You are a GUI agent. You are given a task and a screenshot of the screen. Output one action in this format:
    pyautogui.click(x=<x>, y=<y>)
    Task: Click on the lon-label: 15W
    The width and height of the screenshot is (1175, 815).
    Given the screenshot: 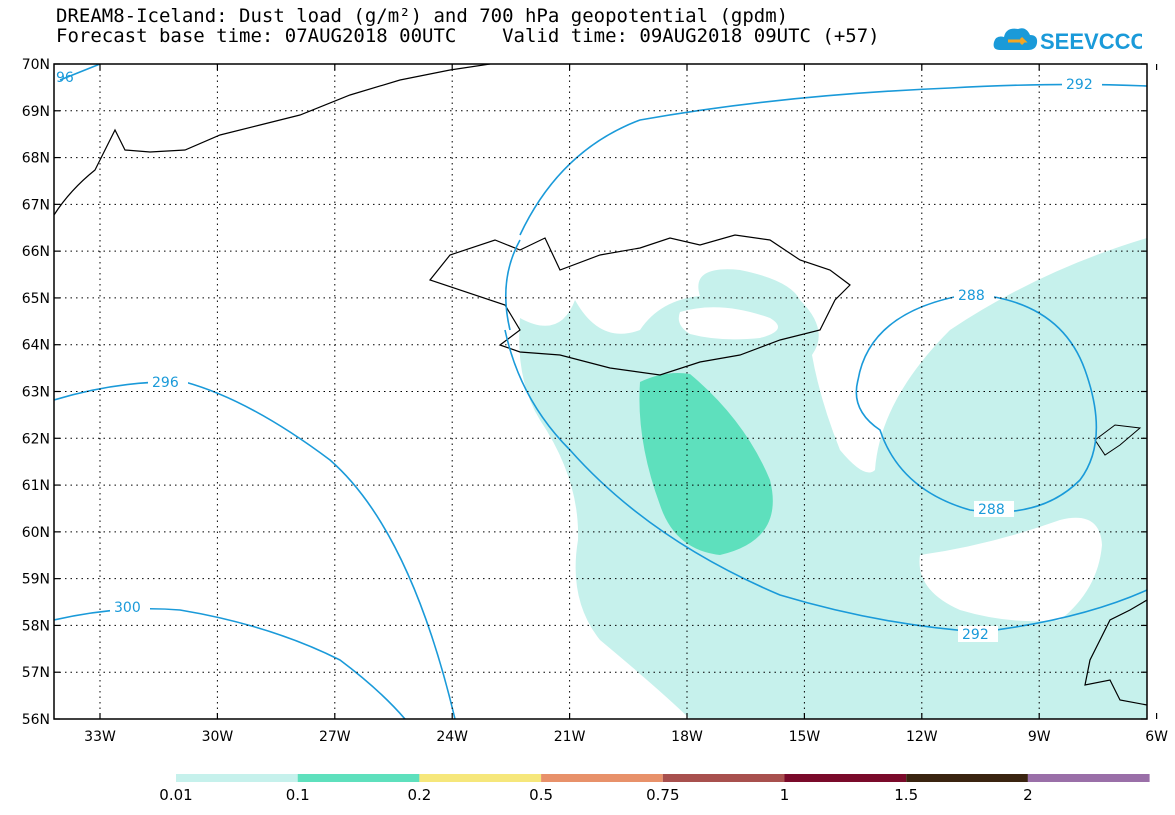 What is the action you would take?
    pyautogui.click(x=805, y=737)
    